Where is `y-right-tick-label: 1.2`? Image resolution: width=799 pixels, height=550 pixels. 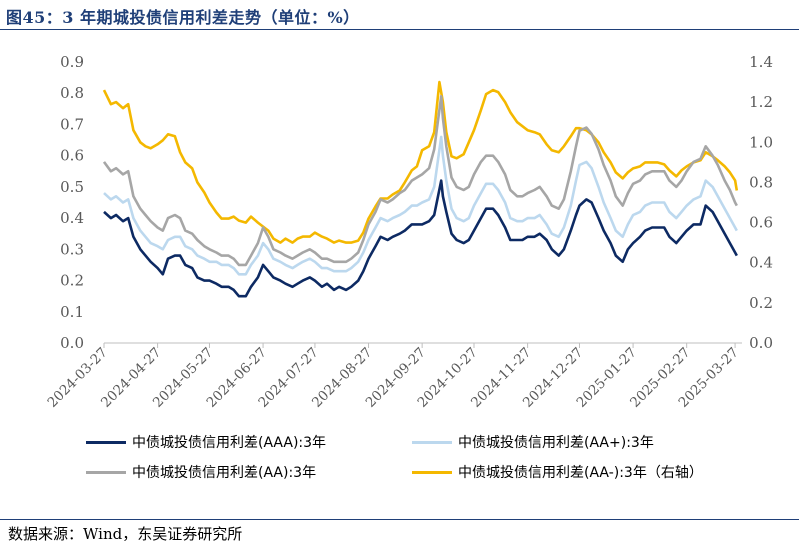
y-right-tick-label: 1.2 is located at coordinates (761, 102).